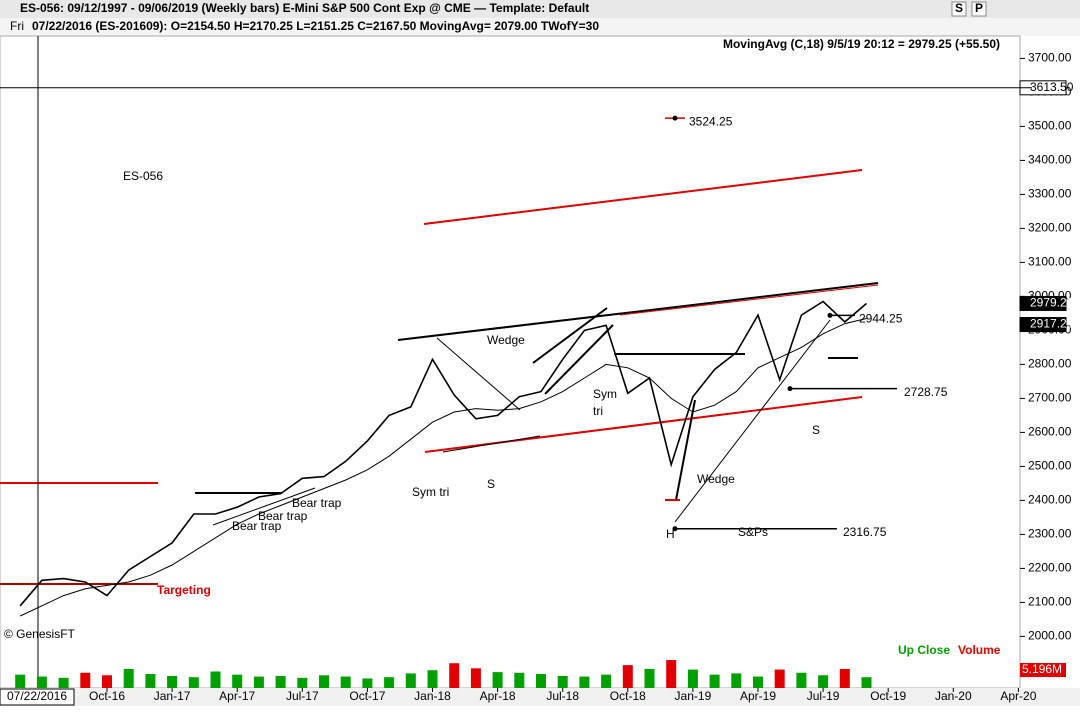  What do you see at coordinates (430, 492) in the screenshot?
I see `annotation: Sym tri` at bounding box center [430, 492].